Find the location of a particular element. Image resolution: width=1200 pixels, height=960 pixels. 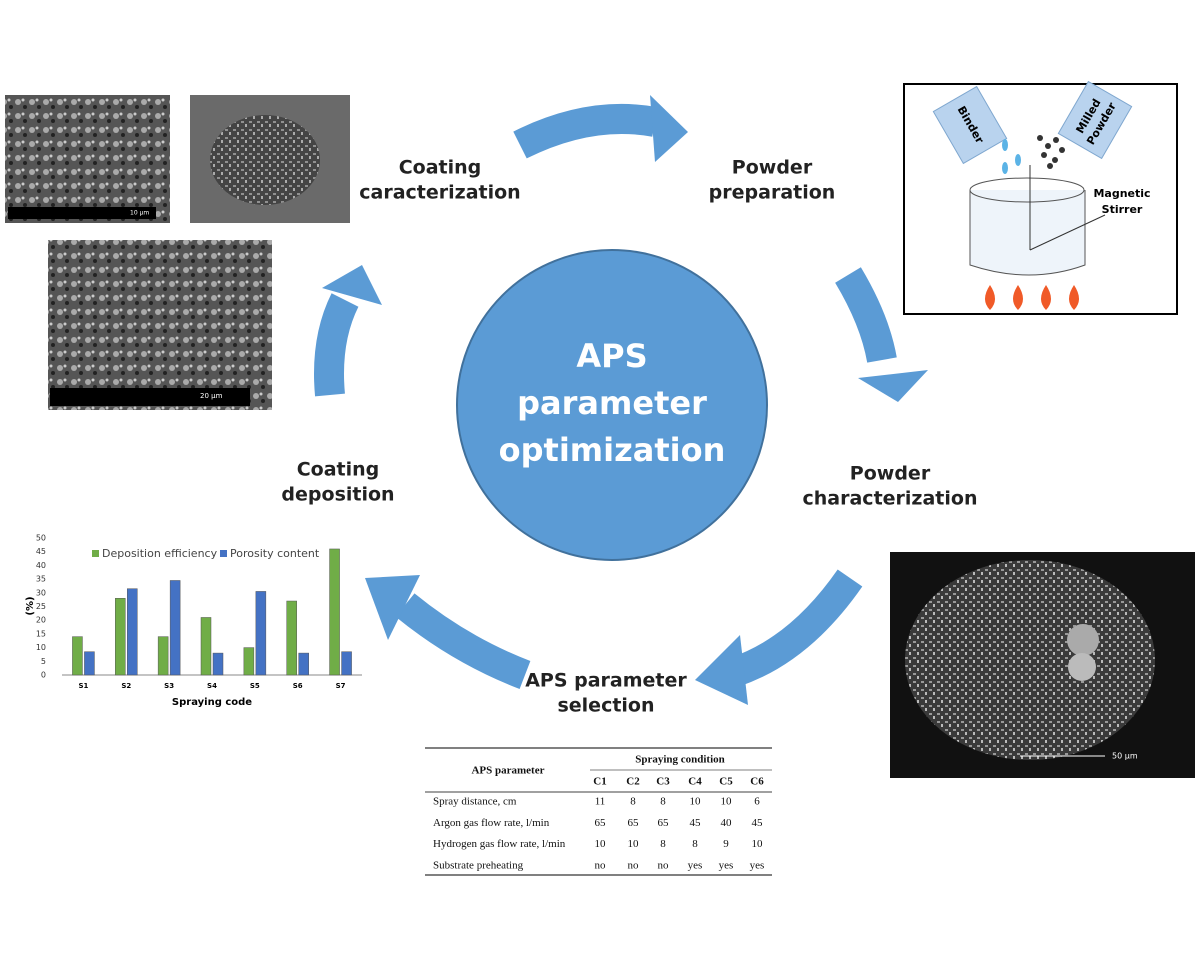

table-cell: 9 is located at coordinates (726, 844).